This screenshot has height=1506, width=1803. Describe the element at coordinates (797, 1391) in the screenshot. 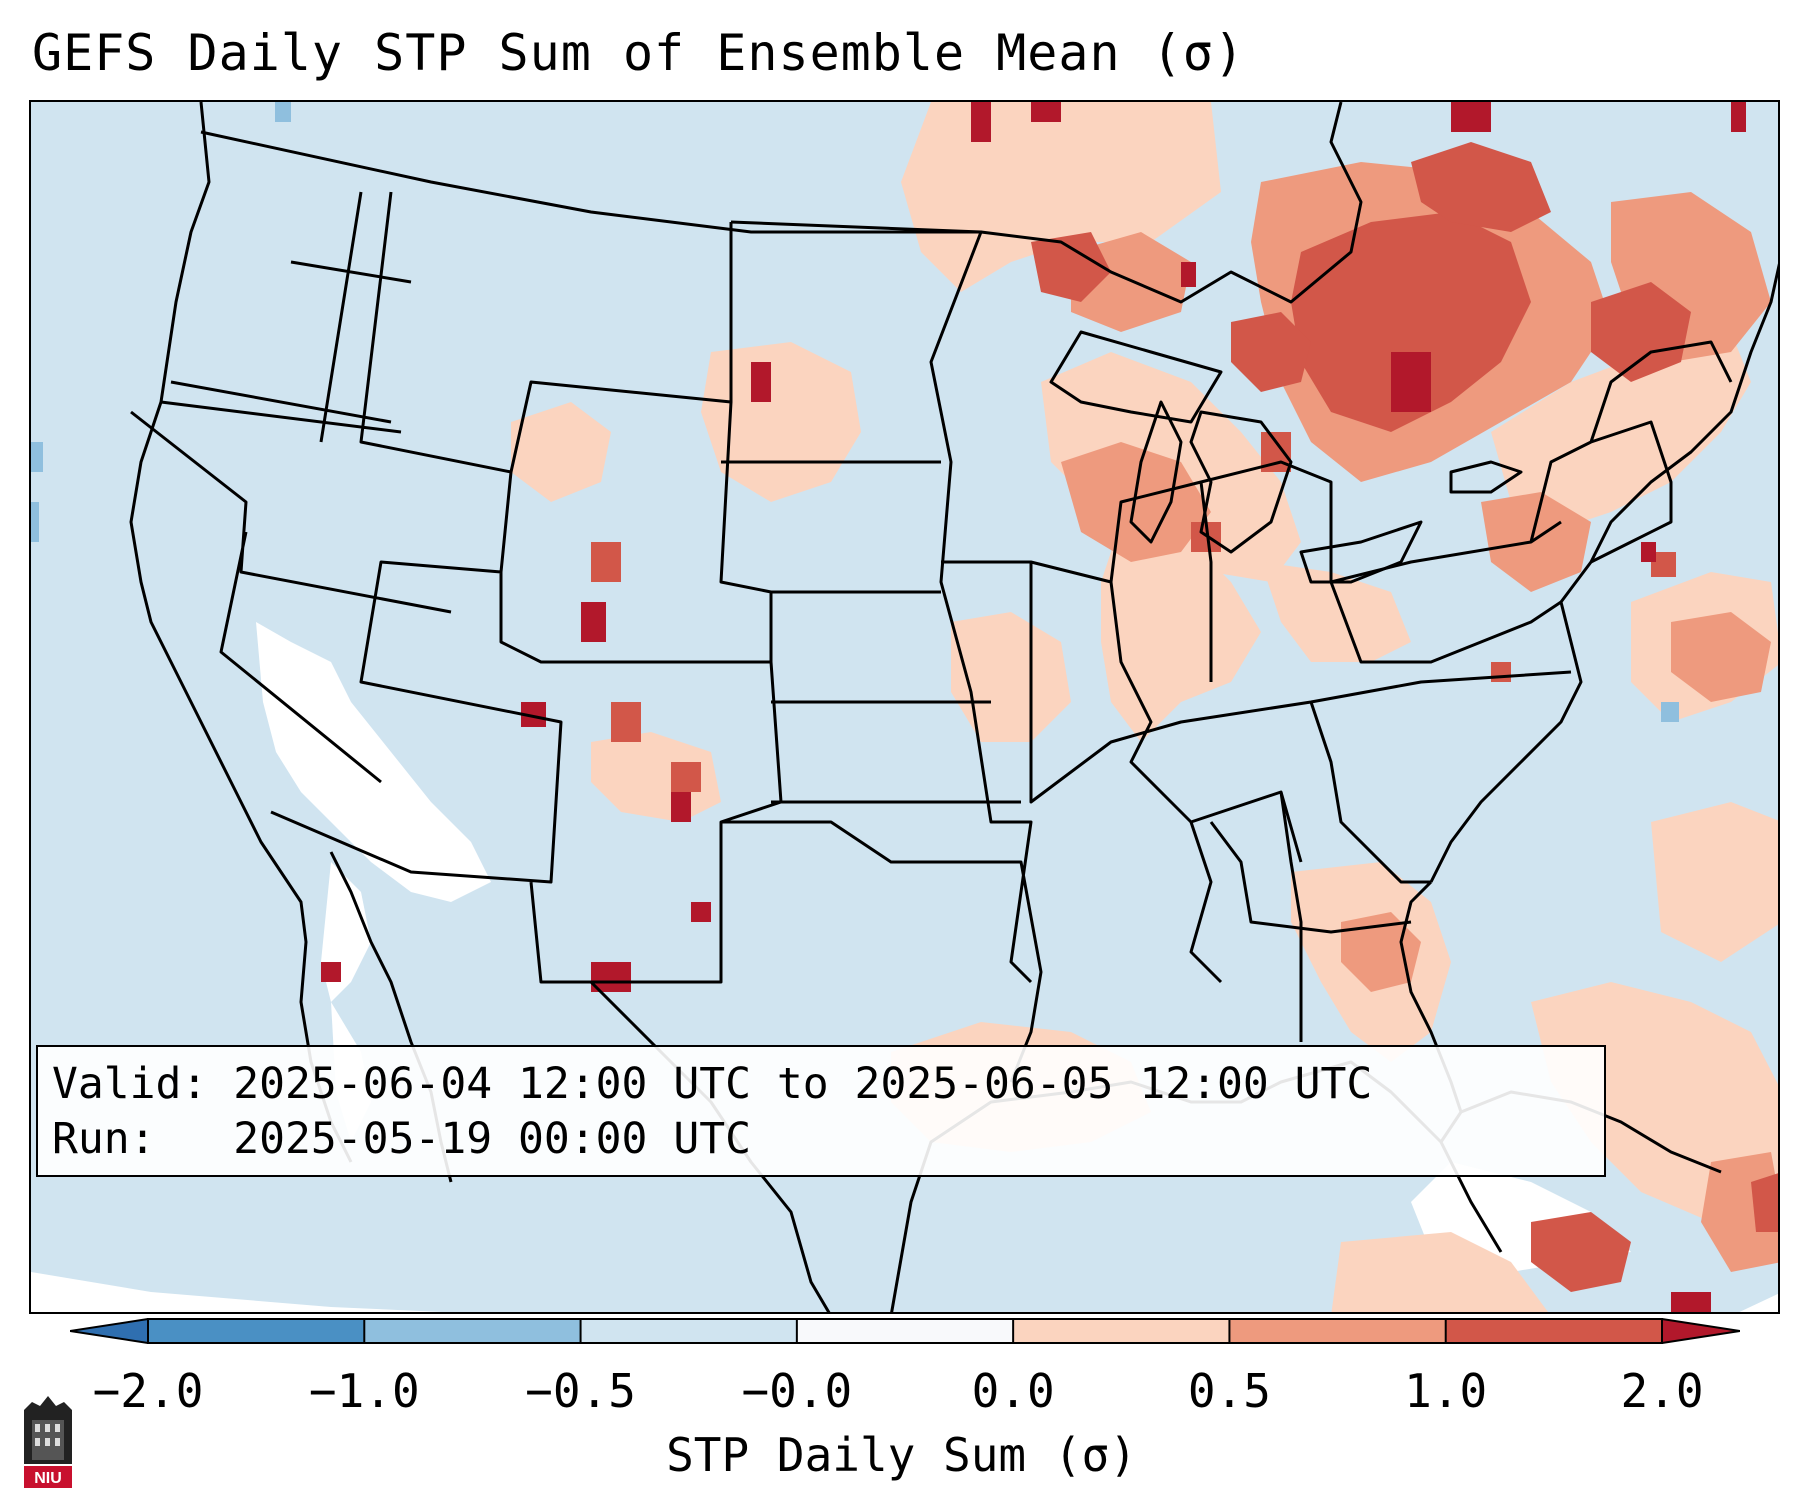

I see `colorbar-tick-label: −0.0` at that location.